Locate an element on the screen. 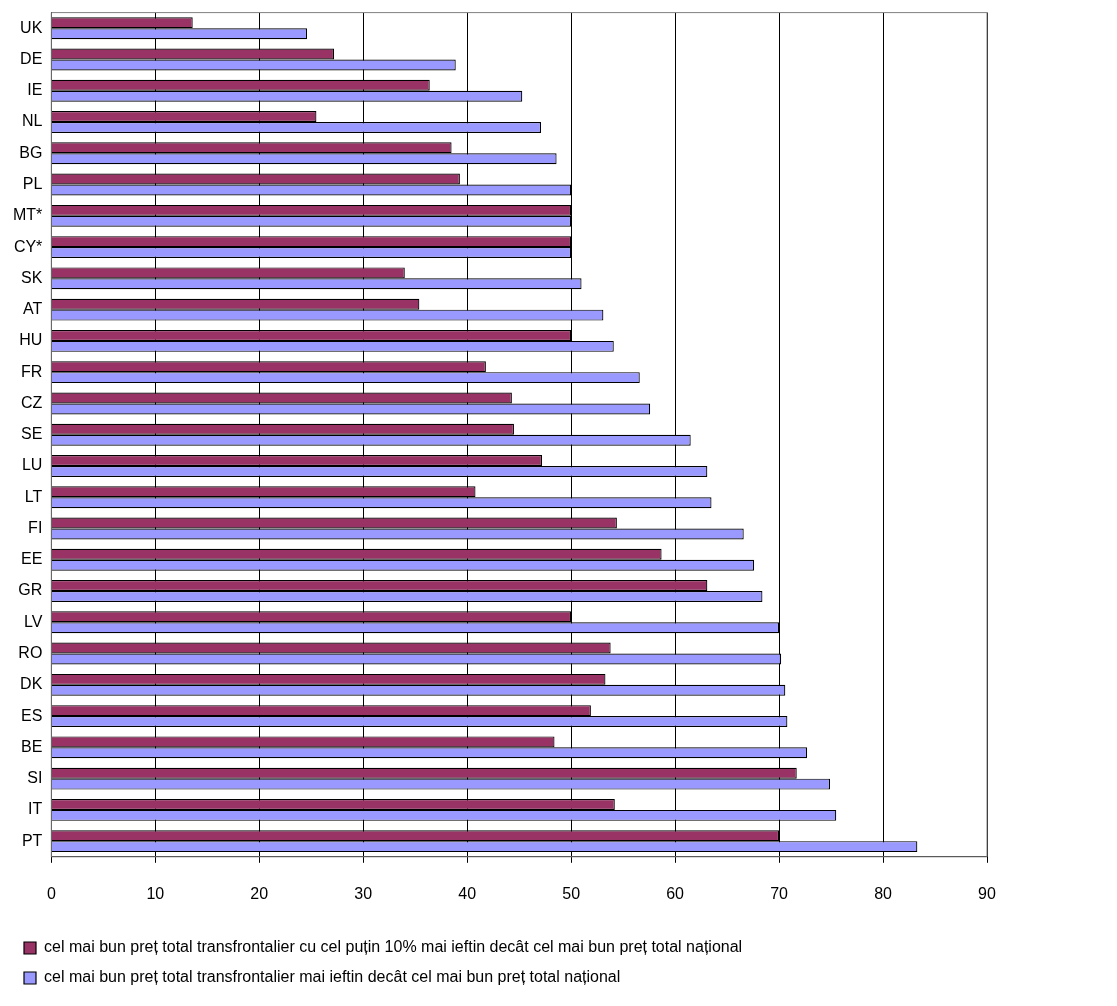 Image resolution: width=1117 pixels, height=1006 pixels. y-tick-label: HU is located at coordinates (31, 340).